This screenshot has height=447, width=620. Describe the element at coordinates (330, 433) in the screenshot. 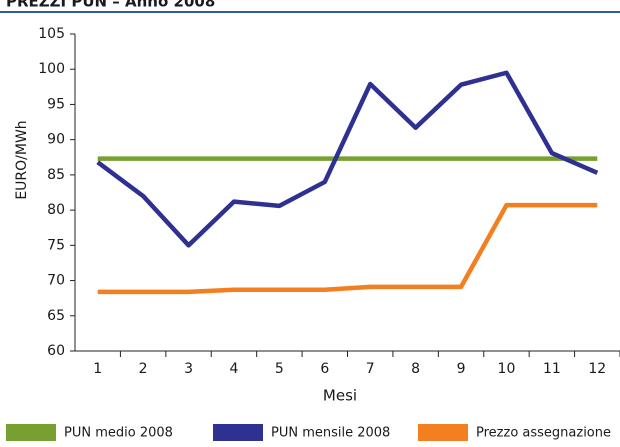

I see `legend-label: PUN mensile 2008` at that location.